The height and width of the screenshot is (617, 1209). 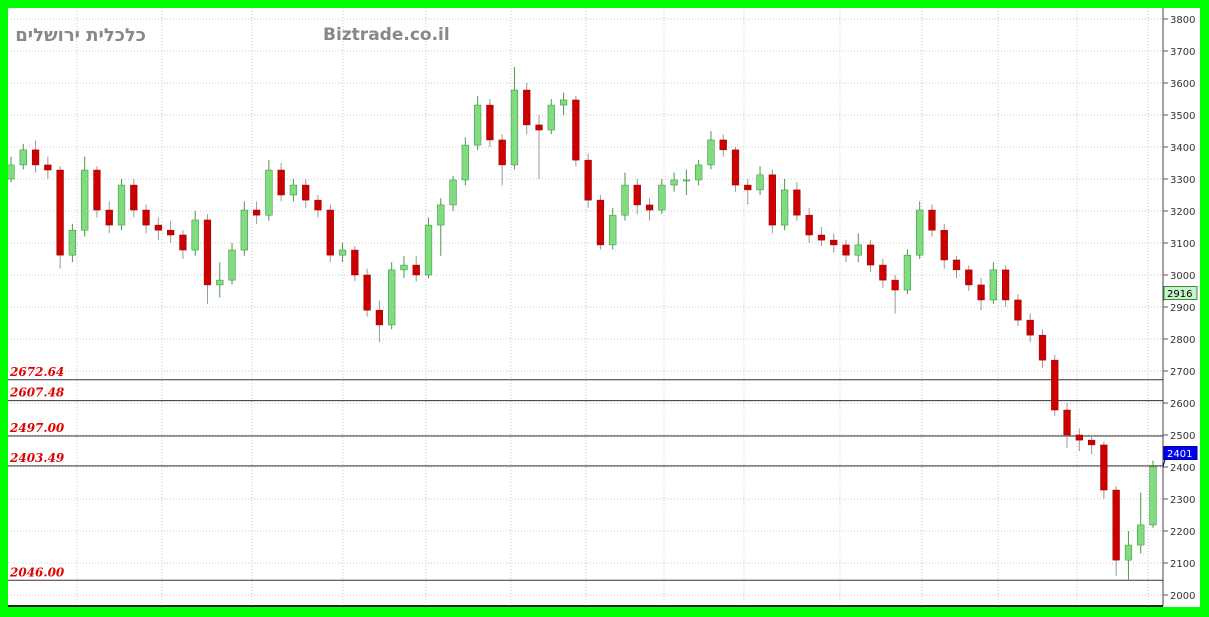 I want to click on y-tick-label: 2600, so click(x=1182, y=404).